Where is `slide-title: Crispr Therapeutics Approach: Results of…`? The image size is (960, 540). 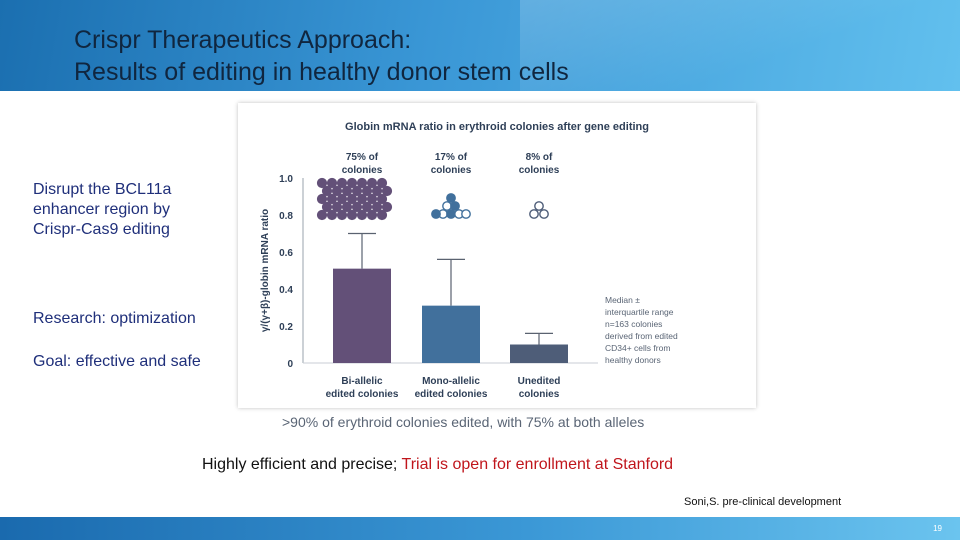
slide-title: Crispr Therapeutics Approach: Results of… is located at coordinates (474, 56).